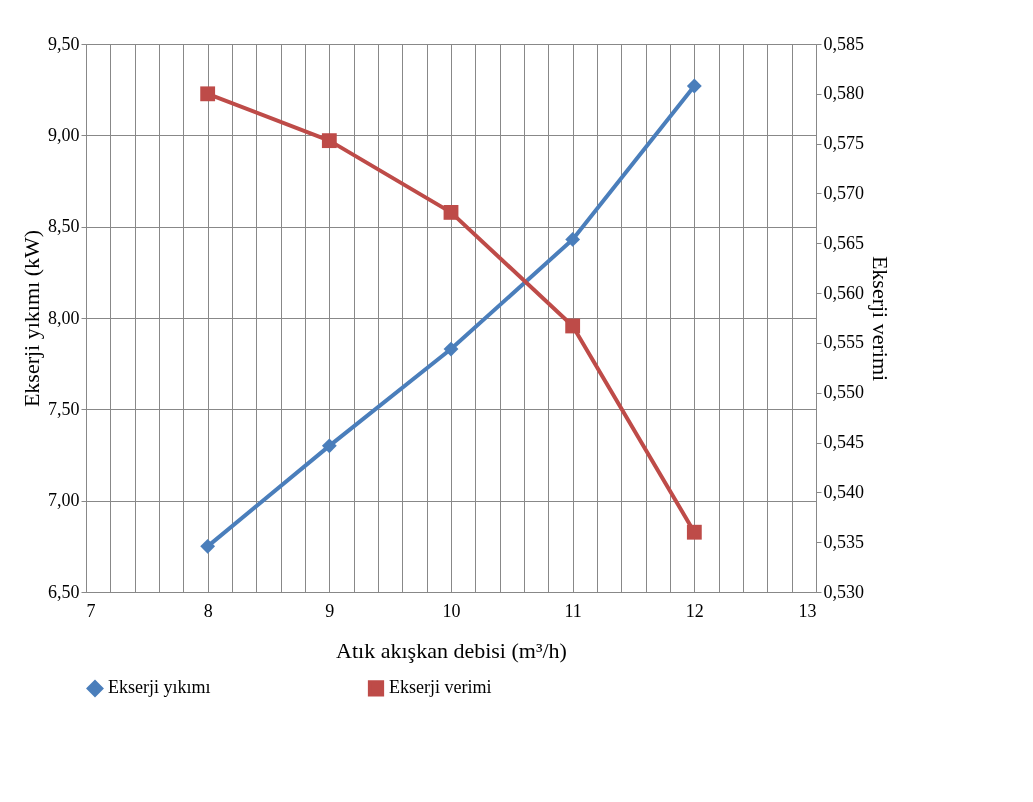  Describe the element at coordinates (843, 93) in the screenshot. I see `y2-tick-label: 0,580` at that location.